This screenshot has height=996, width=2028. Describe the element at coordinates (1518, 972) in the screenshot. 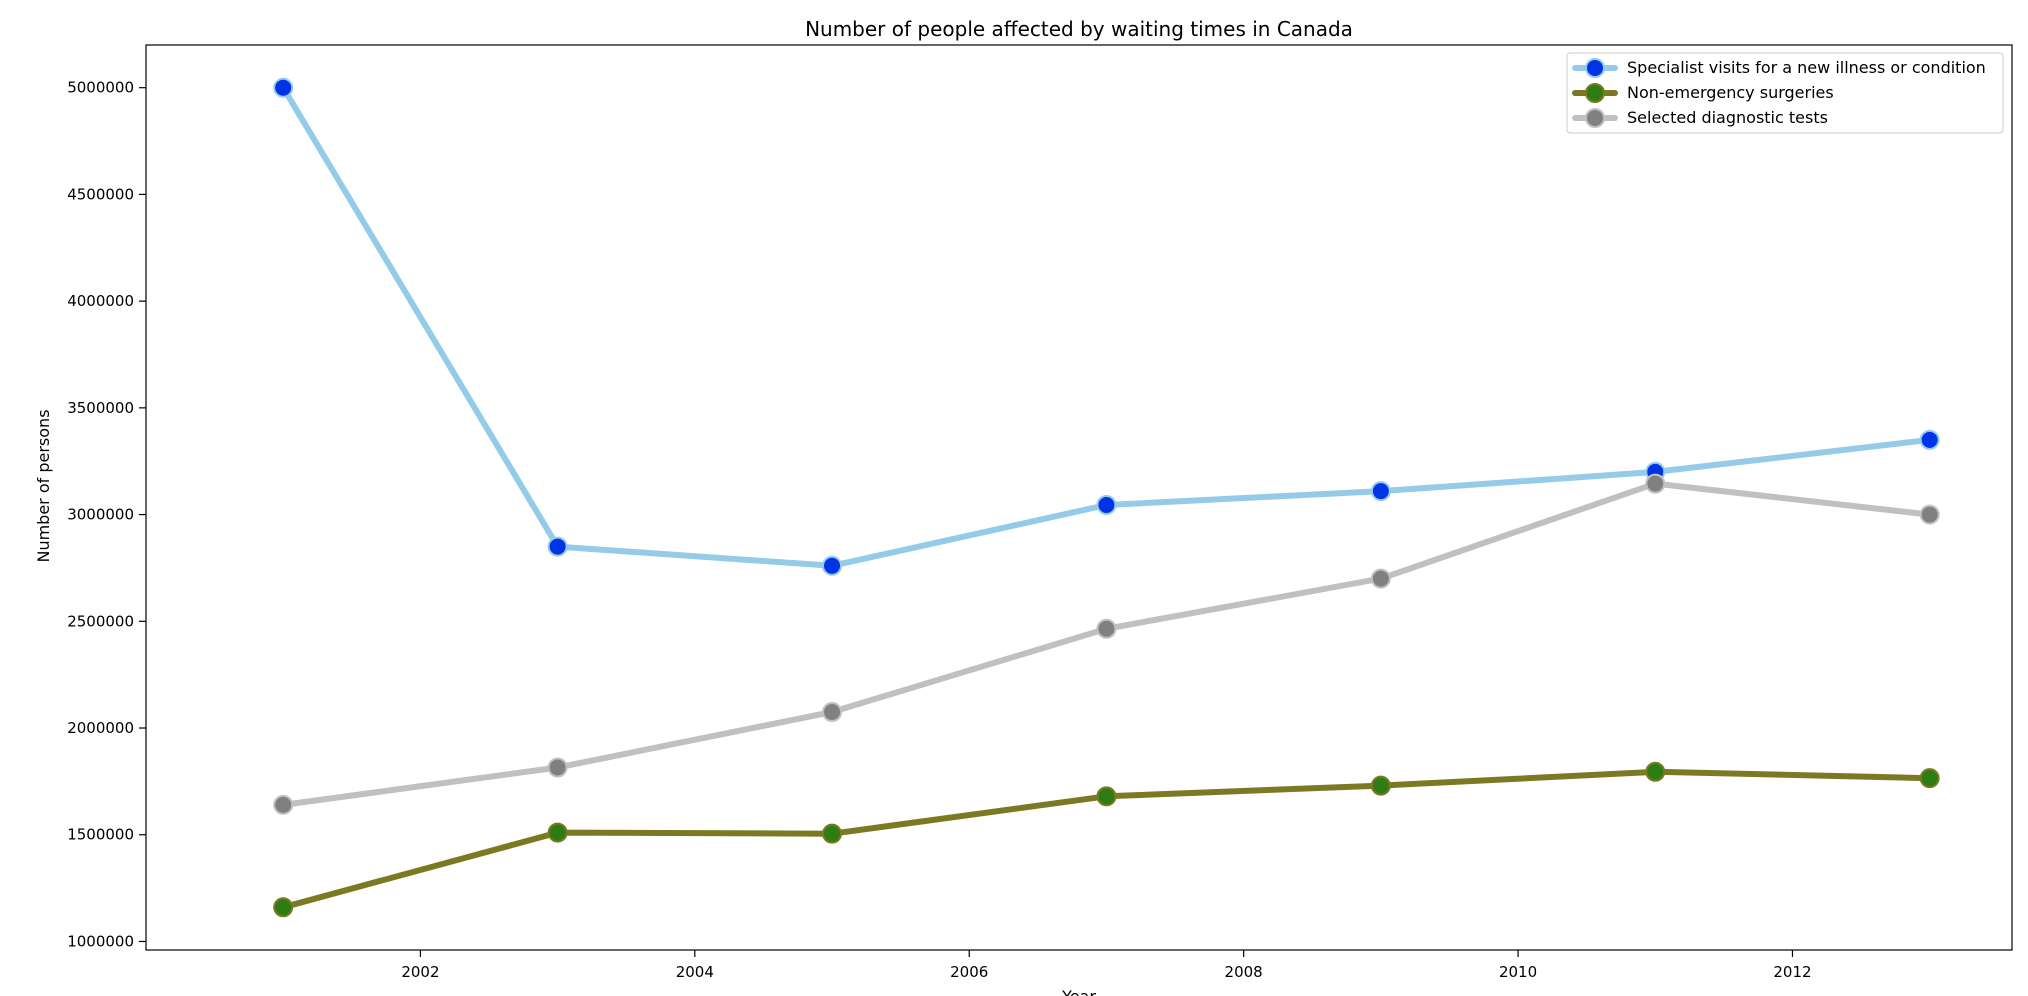

I see `x-tick-label-4: 2010` at that location.